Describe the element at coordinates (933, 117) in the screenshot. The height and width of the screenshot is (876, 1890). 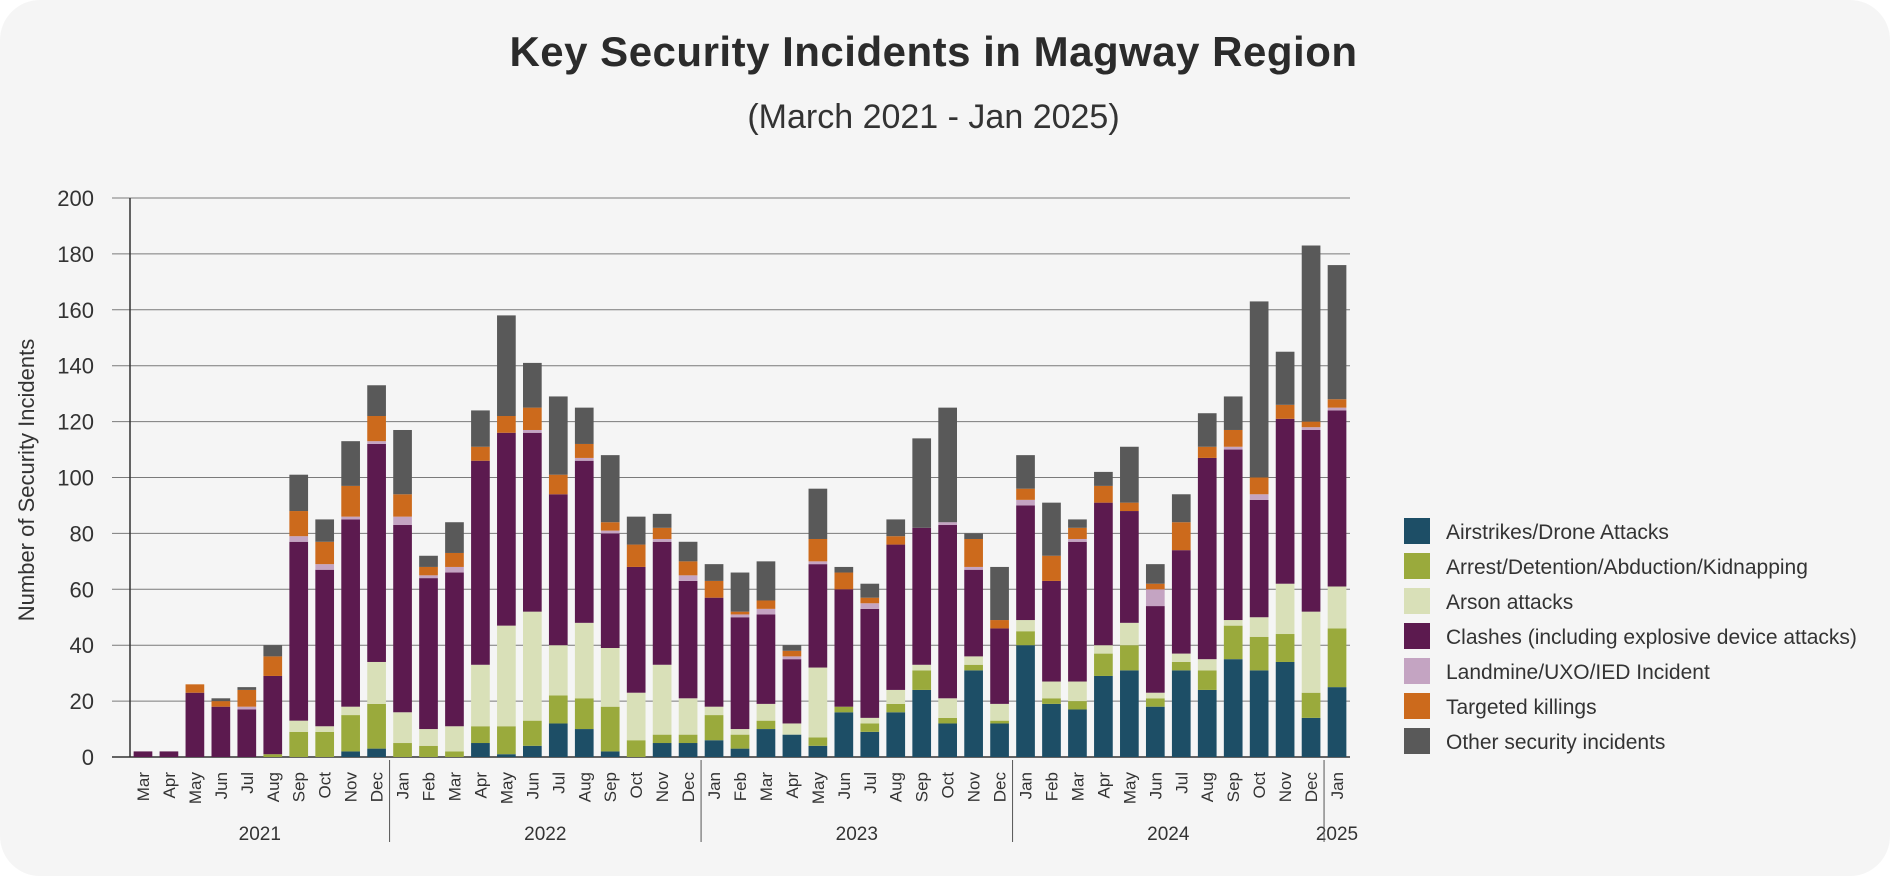
I see `chart-subtitle: (March 2021 - Jan 2025)` at that location.